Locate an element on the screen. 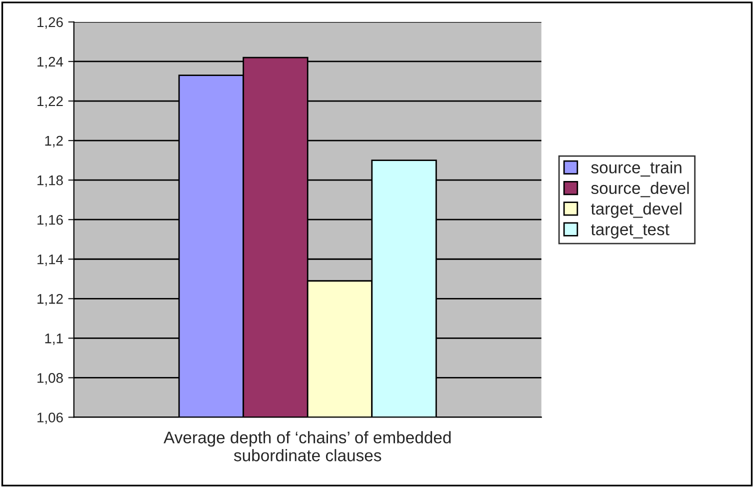  y-tick-label: 1,14 is located at coordinates (51, 260).